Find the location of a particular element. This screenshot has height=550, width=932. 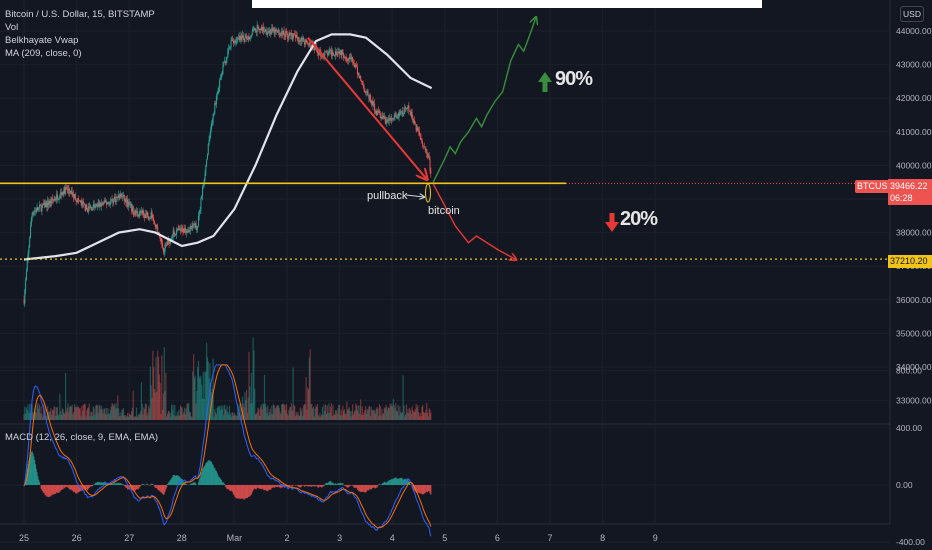

legend-title: Bitcoin / U.S. Dollar, 15, BITSTAMP is located at coordinates (80, 14).